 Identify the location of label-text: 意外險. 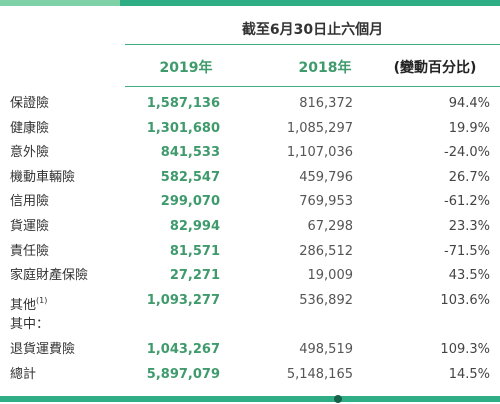
(30, 153).